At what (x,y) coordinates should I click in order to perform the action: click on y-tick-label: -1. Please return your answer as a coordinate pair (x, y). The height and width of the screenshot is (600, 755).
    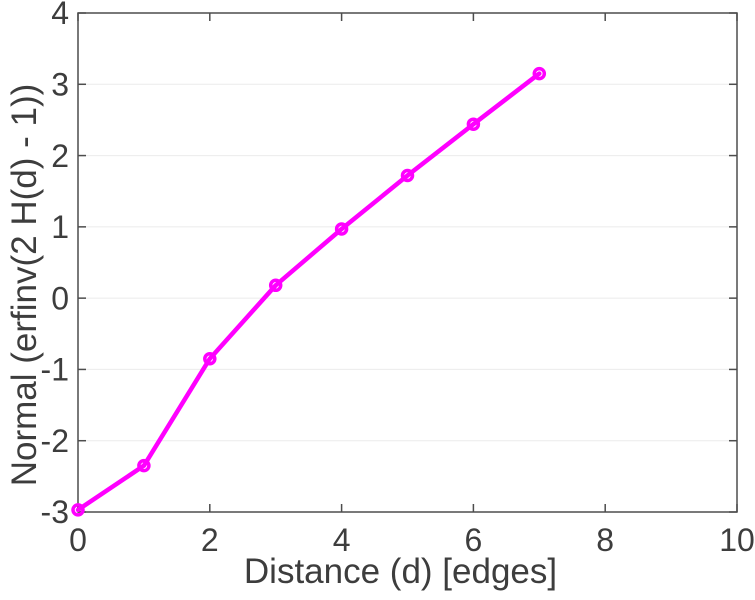
    Looking at the image, I should click on (55, 370).